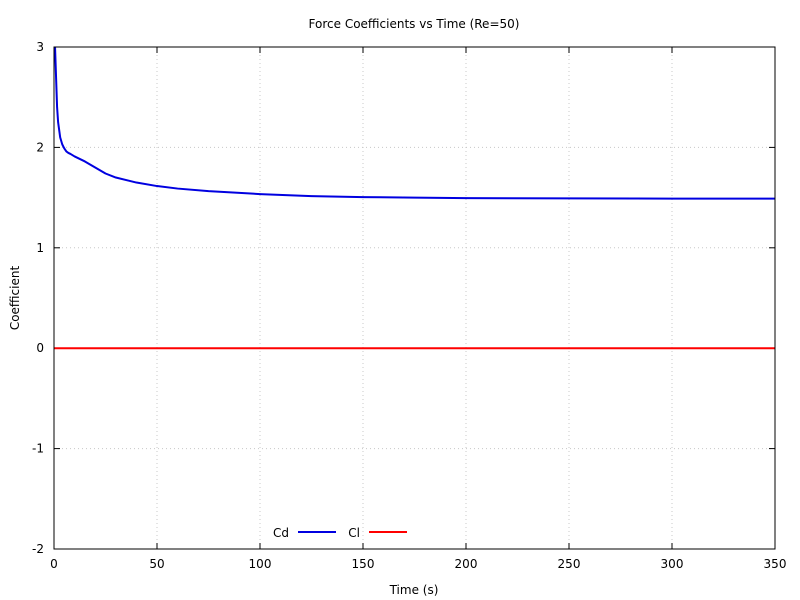 This screenshot has height=600, width=800. Describe the element at coordinates (40, 147) in the screenshot. I see `y-tick-label: 2` at that location.